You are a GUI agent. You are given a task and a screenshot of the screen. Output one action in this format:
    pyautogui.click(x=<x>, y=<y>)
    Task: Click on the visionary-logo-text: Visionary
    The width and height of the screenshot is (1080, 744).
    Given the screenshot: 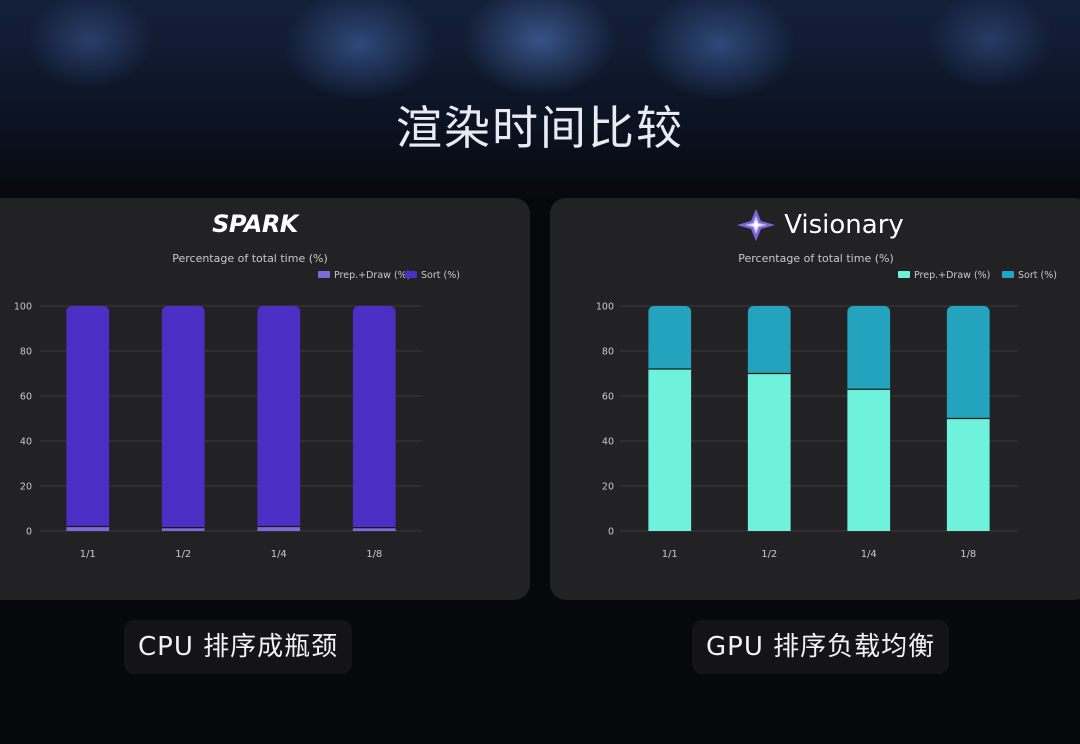 What is the action you would take?
    pyautogui.click(x=844, y=225)
    